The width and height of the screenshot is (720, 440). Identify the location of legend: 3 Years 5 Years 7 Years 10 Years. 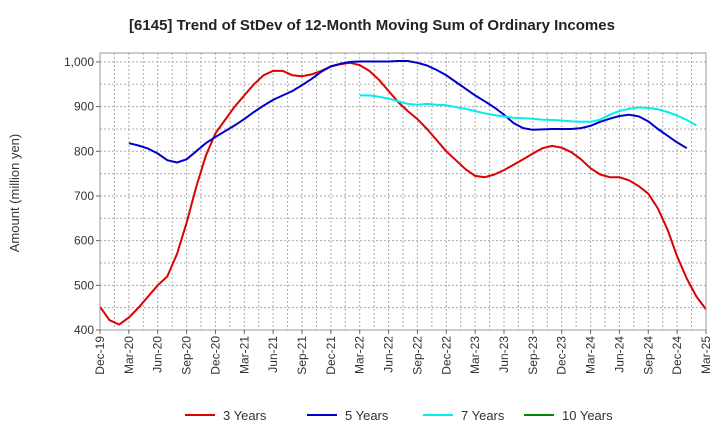
(399, 415).